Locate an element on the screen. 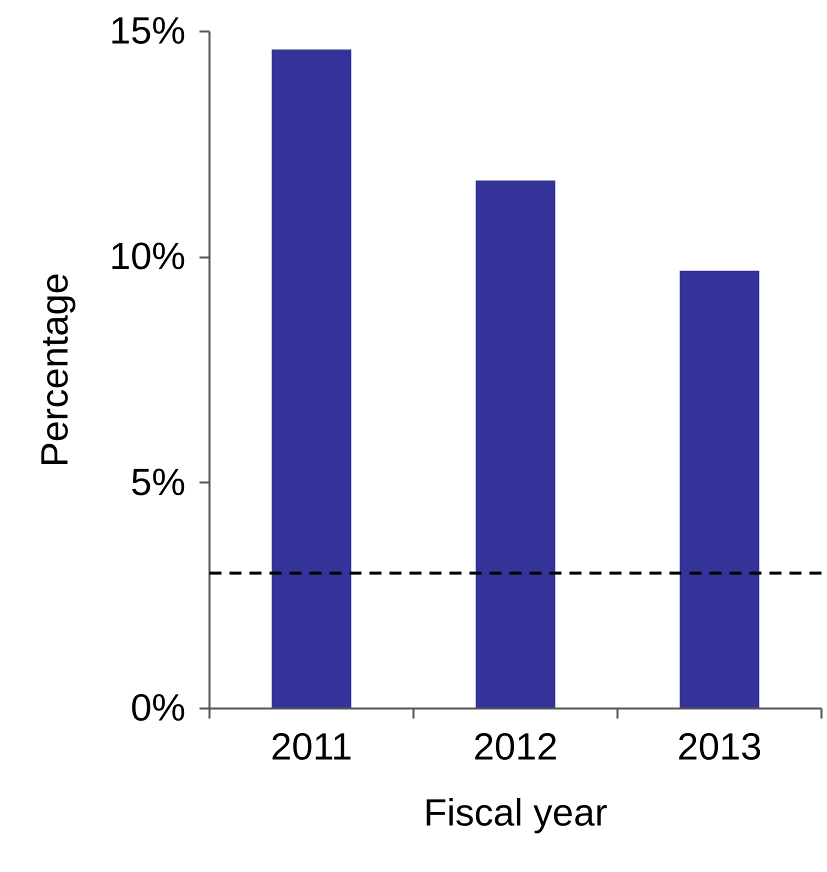  x-tick-label: 2013 is located at coordinates (719, 747).